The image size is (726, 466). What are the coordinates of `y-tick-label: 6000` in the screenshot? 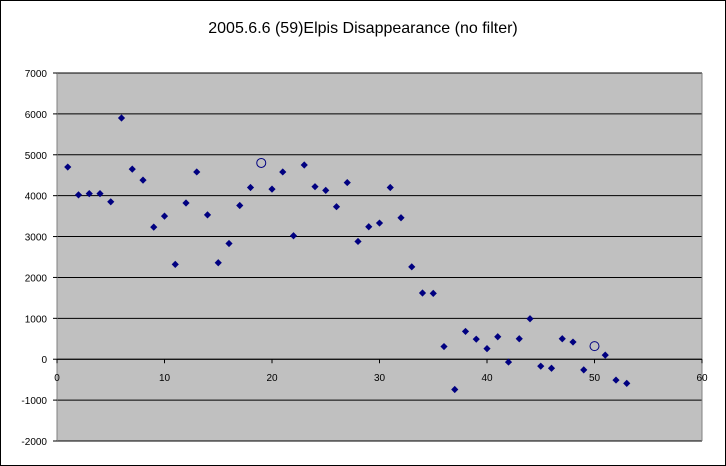 It's located at (36, 115).